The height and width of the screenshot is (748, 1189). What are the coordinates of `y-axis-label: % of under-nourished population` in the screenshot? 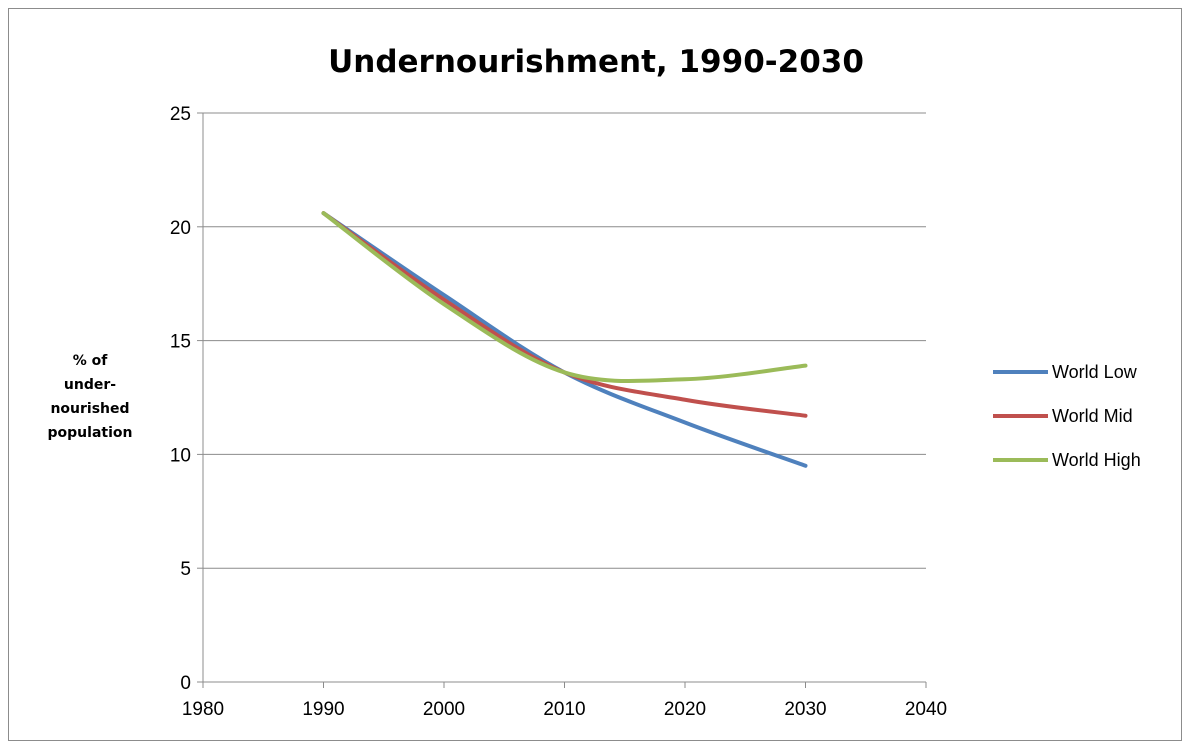 It's located at (90, 397).